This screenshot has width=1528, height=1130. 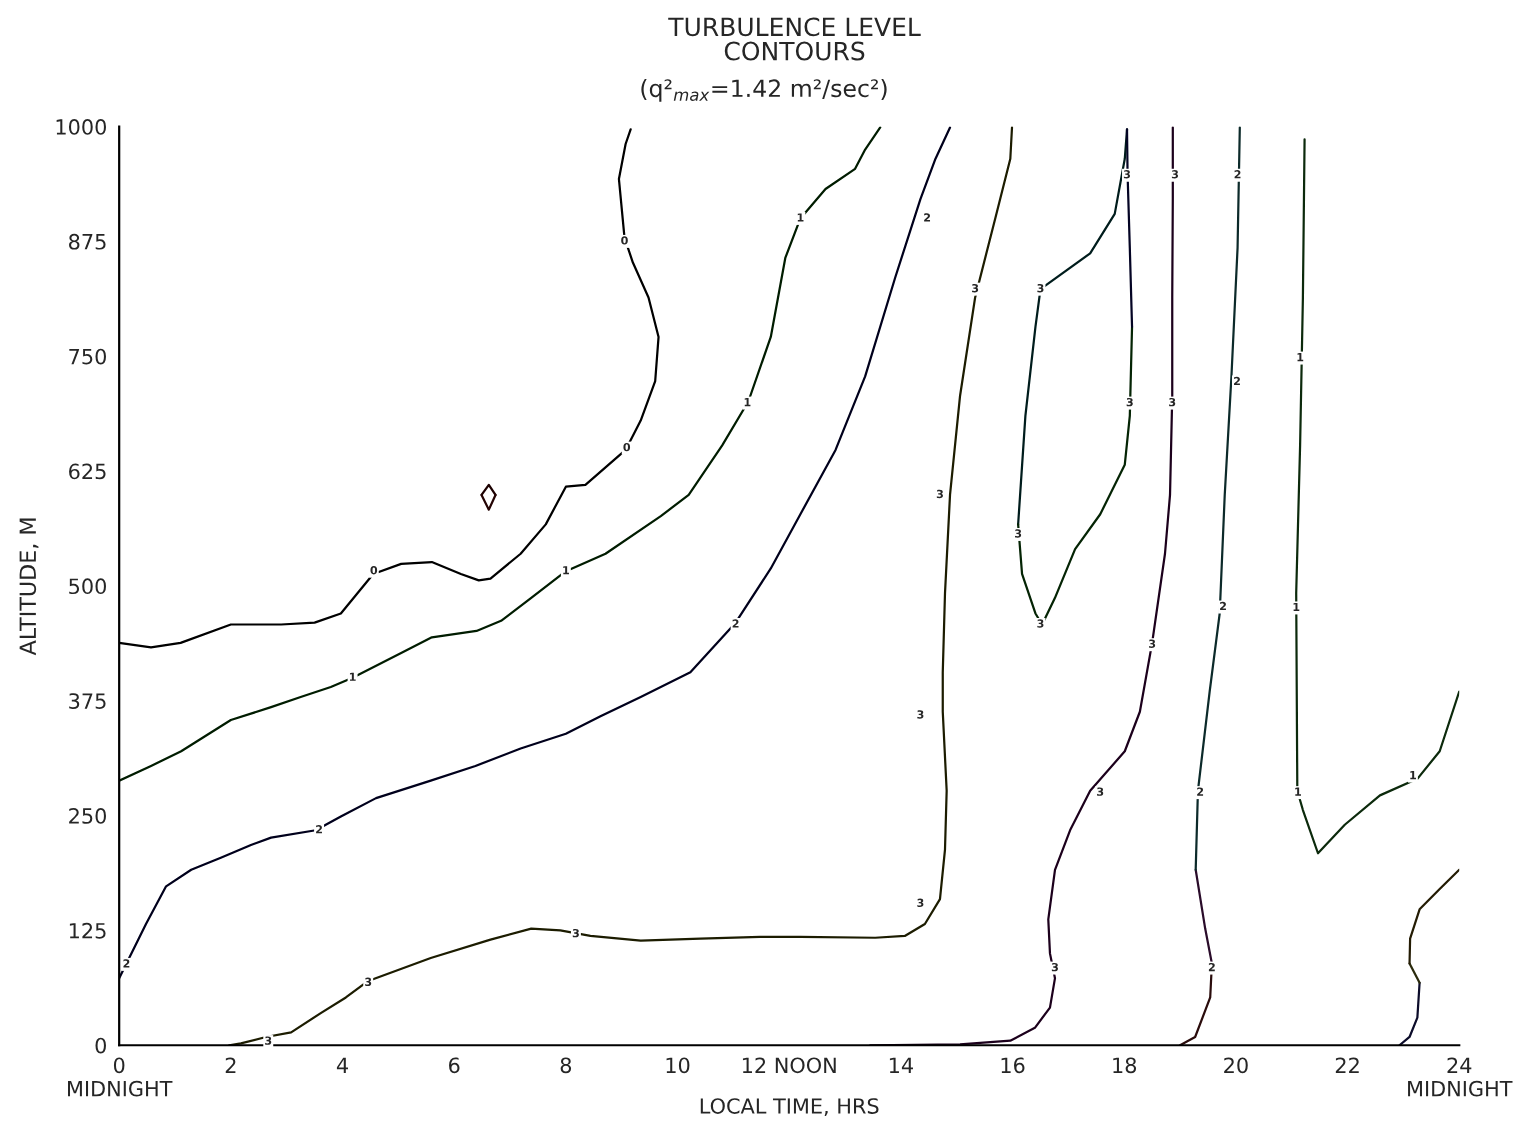 I want to click on x-tick-label: 12 NOON, so click(x=789, y=1065).